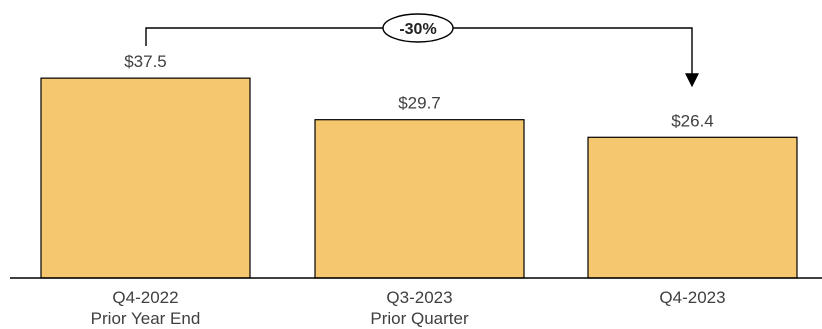 The width and height of the screenshot is (822, 329). I want to click on annotation-label: -30%, so click(417, 29).